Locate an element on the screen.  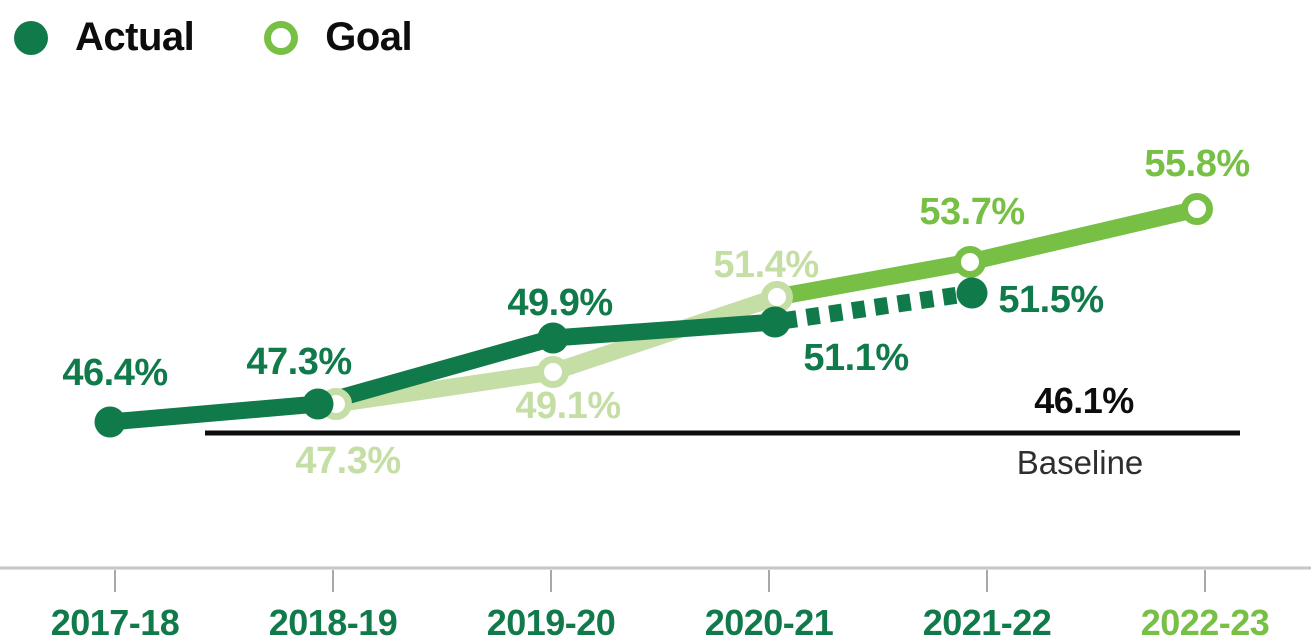
goal-legend-dot-icon is located at coordinates (281, 37).